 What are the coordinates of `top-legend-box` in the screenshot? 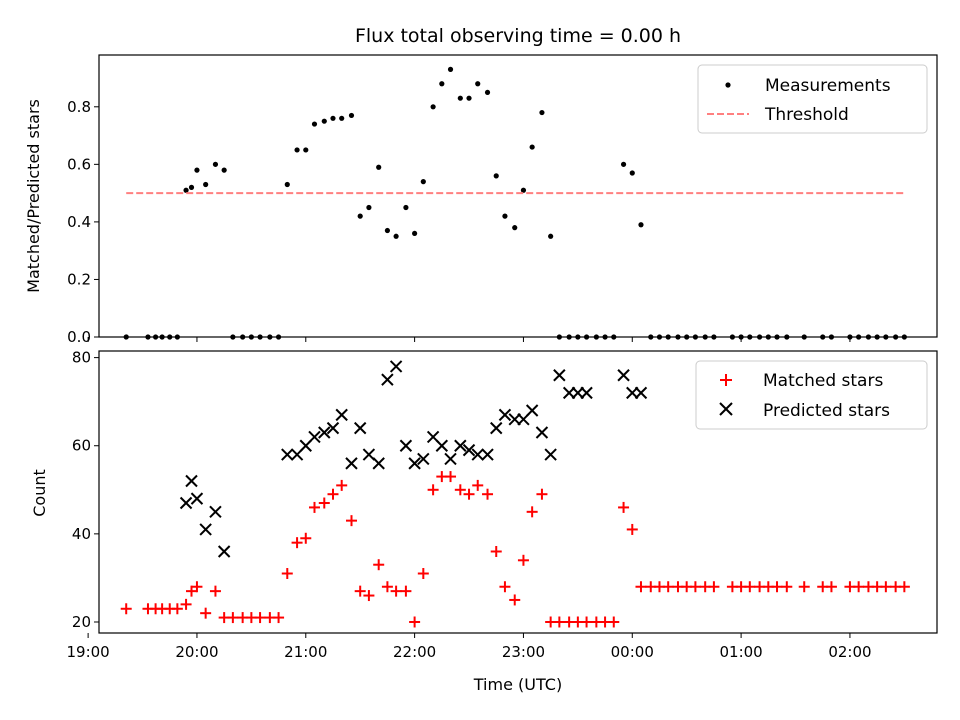 It's located at (812, 99).